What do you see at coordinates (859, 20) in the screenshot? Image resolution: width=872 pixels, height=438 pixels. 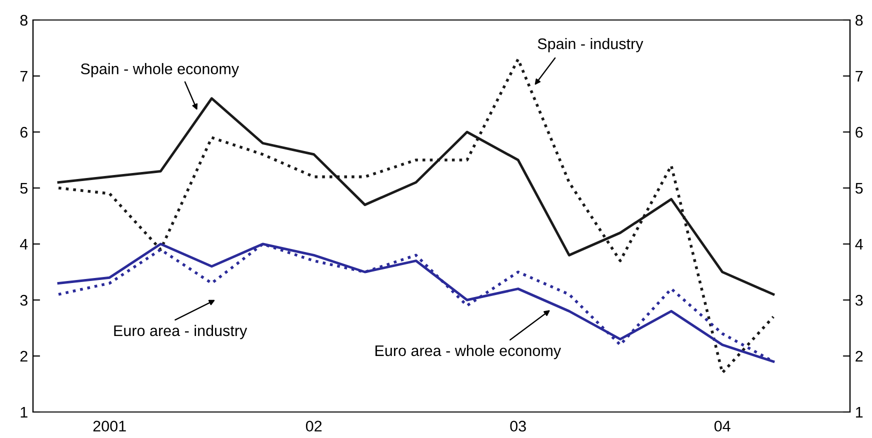 I see `y2-tick-label: 8` at bounding box center [859, 20].